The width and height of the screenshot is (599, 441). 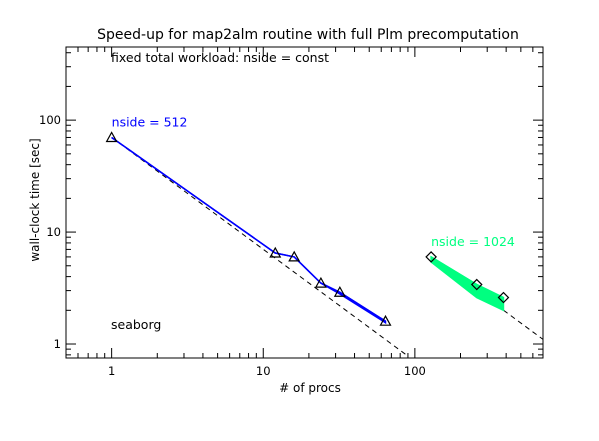 What do you see at coordinates (150, 121) in the screenshot?
I see `series-label: nside = 512` at bounding box center [150, 121].